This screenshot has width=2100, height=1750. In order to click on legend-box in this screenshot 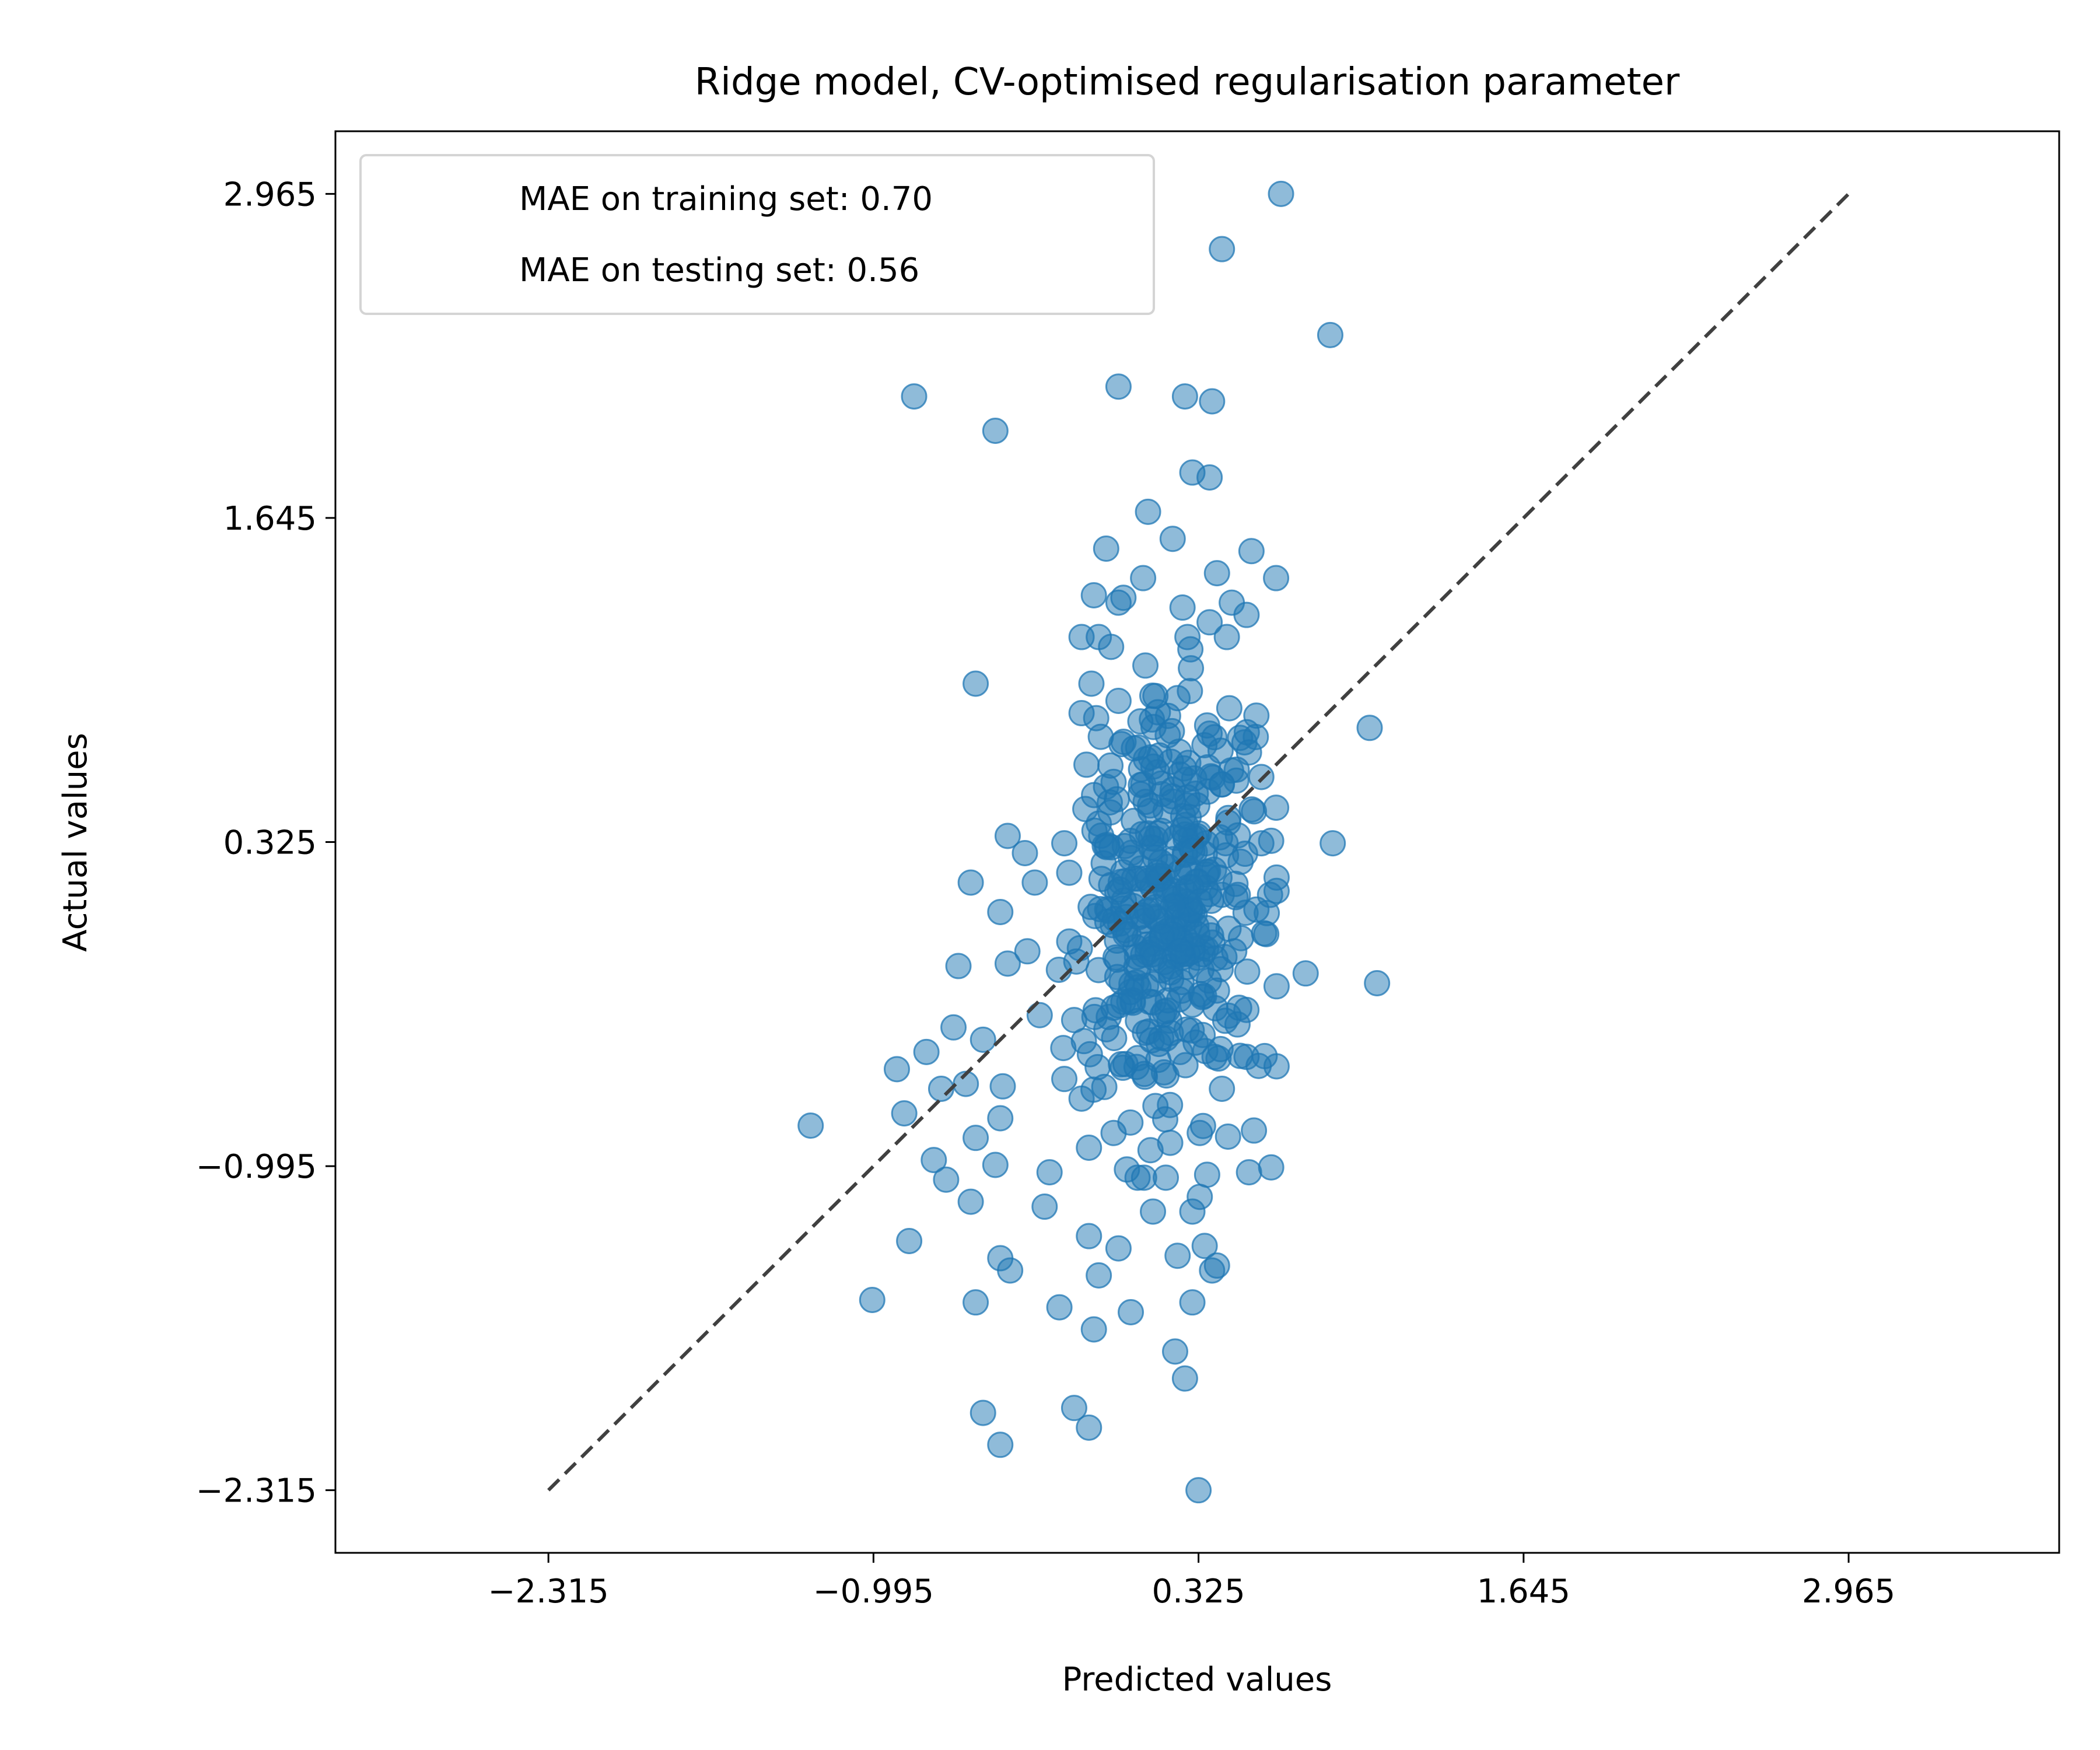, I will do `click(757, 235)`.